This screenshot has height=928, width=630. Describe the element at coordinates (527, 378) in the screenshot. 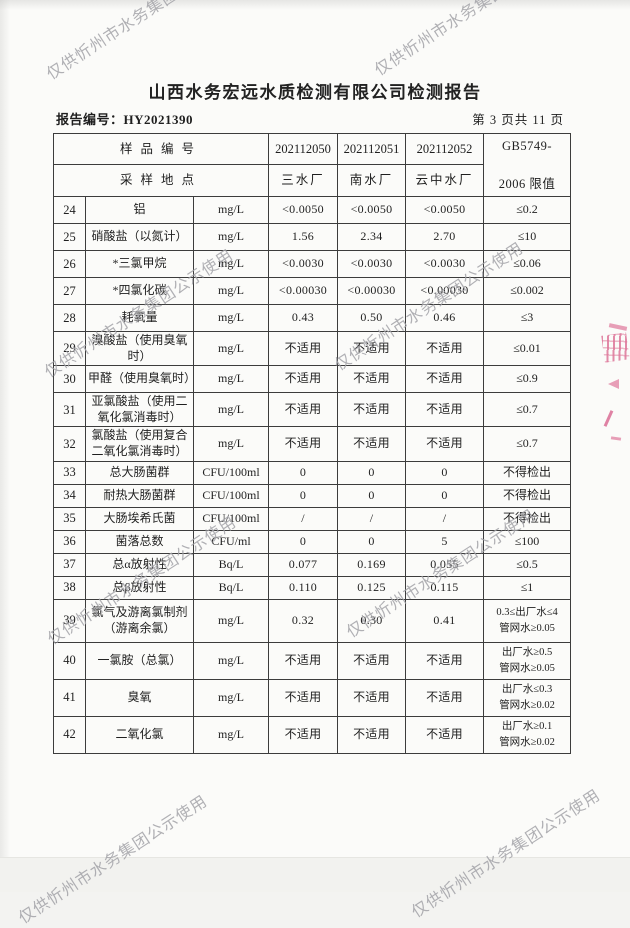

I see `limit-line1: ≤0.9` at that location.